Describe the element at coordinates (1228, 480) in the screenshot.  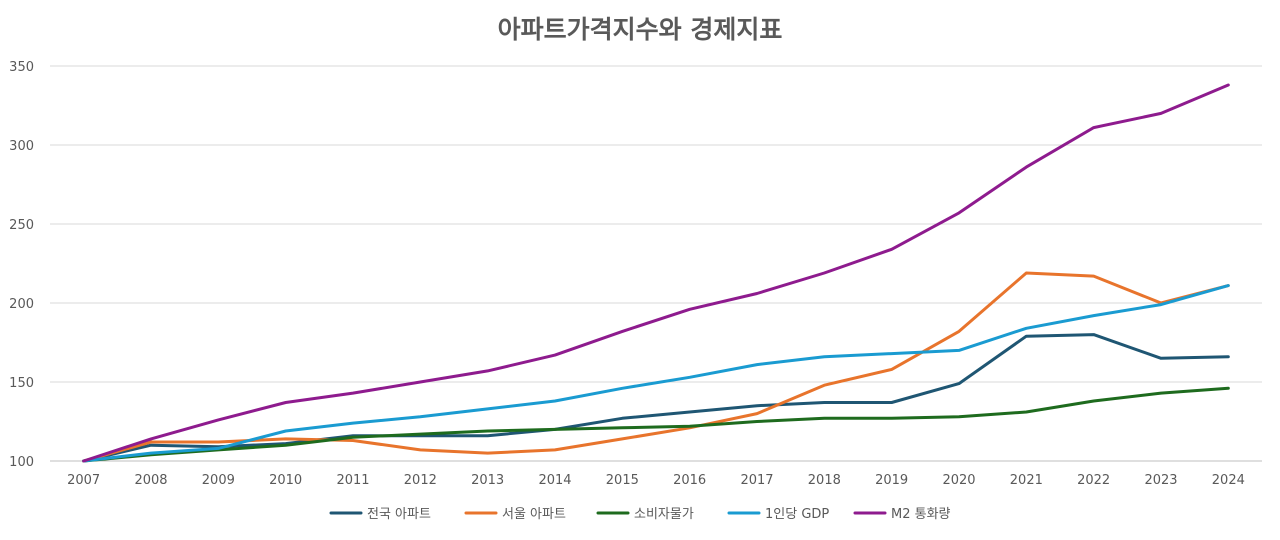
I see `x-tick-label: 2024` at that location.